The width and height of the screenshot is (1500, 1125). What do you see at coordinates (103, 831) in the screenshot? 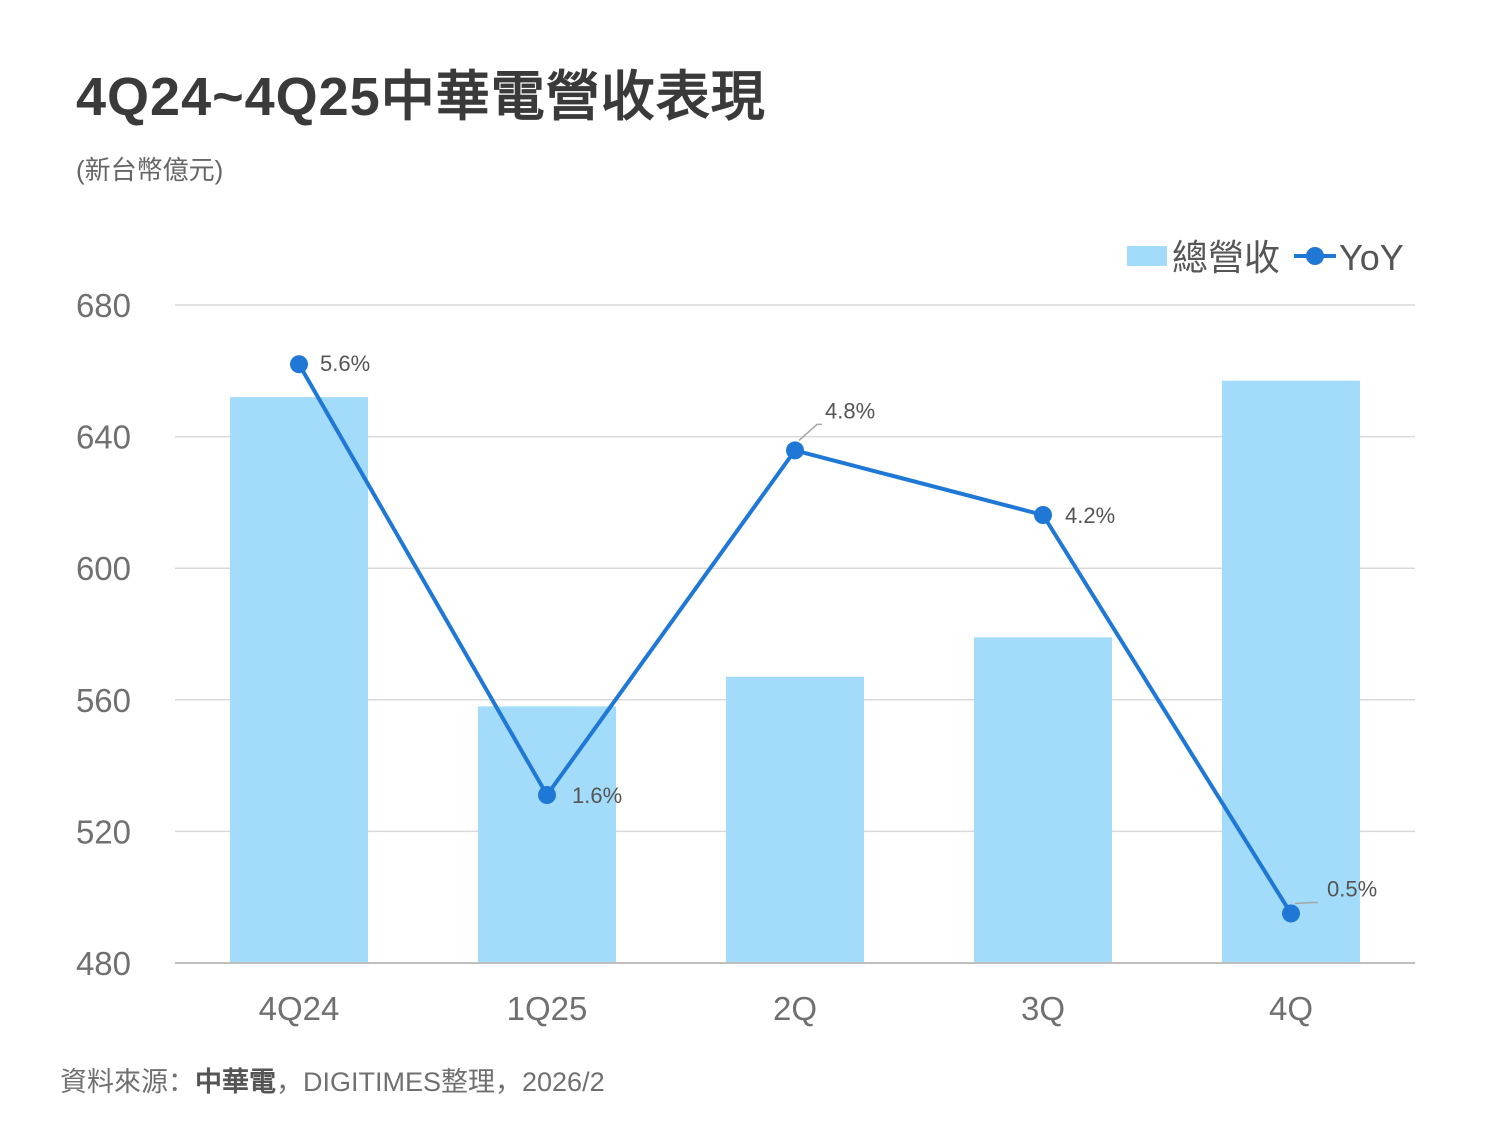
I see `y-tick-label: 520` at bounding box center [103, 831].